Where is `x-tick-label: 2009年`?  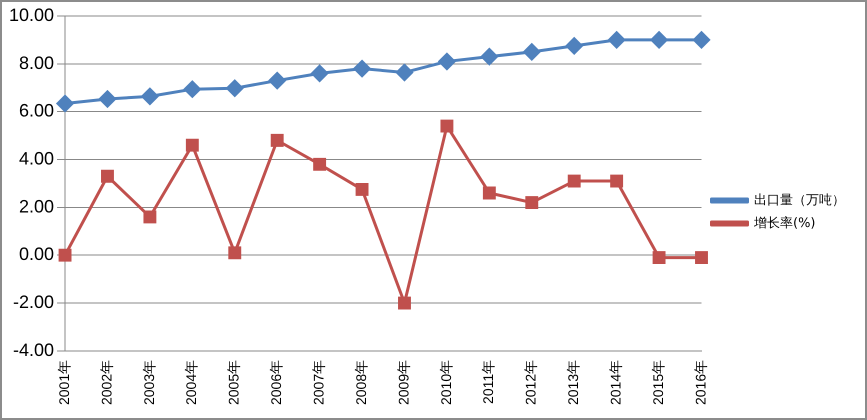 x-tick-label: 2009年 is located at coordinates (403, 383).